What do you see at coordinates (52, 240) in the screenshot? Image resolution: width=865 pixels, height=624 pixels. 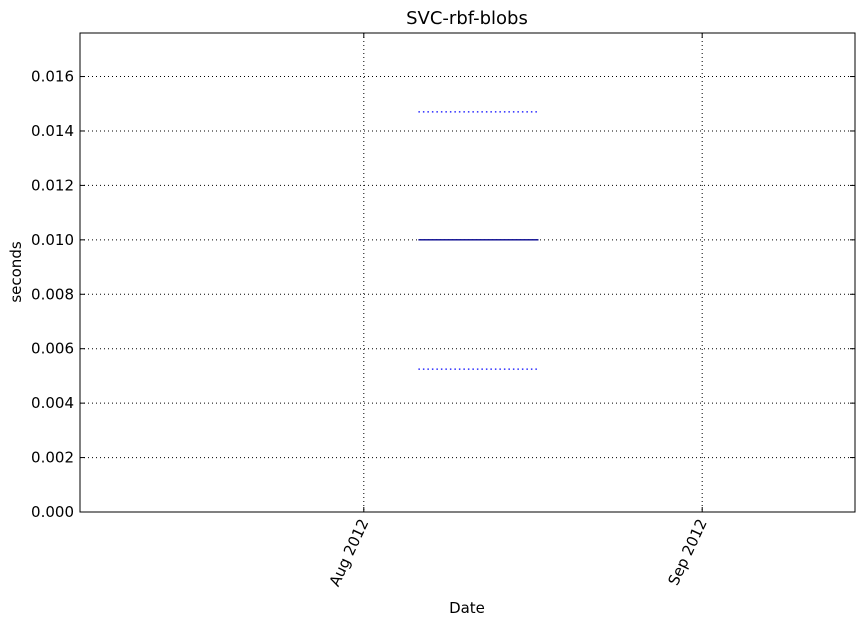 I see `y-tick-label: 0.010` at bounding box center [52, 240].